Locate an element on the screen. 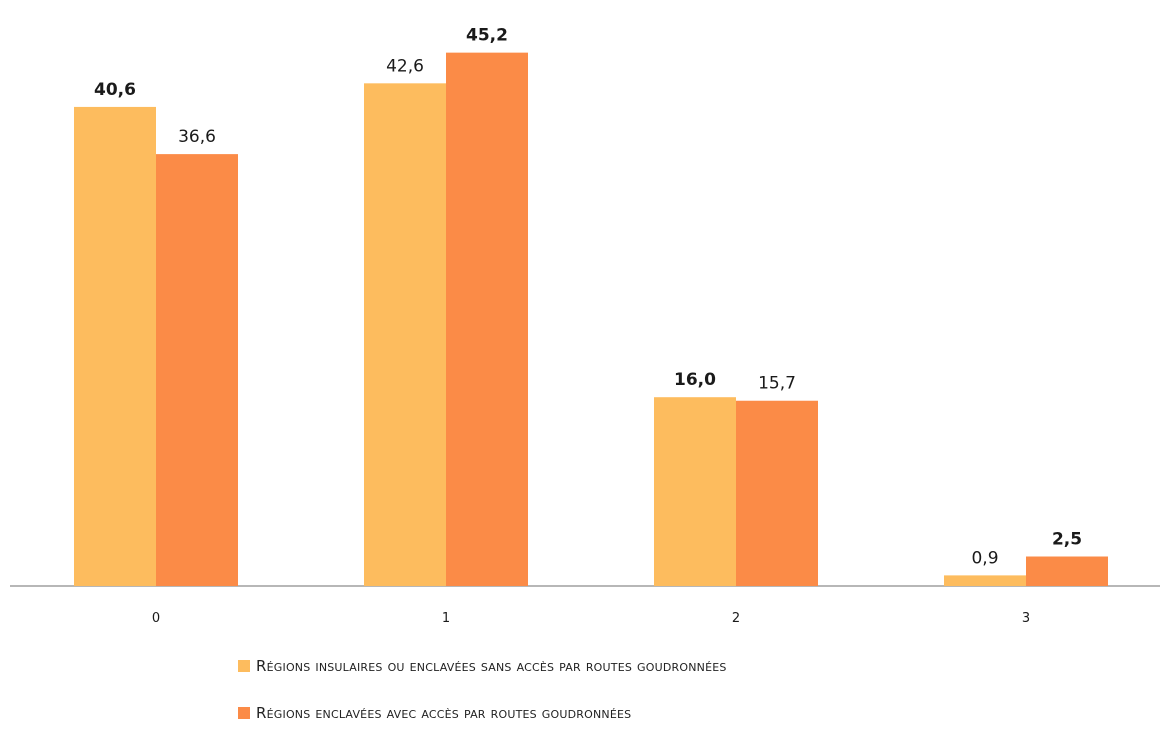 The width and height of the screenshot is (1167, 749). value-label-series-1-category-0: 40,6 is located at coordinates (115, 90).